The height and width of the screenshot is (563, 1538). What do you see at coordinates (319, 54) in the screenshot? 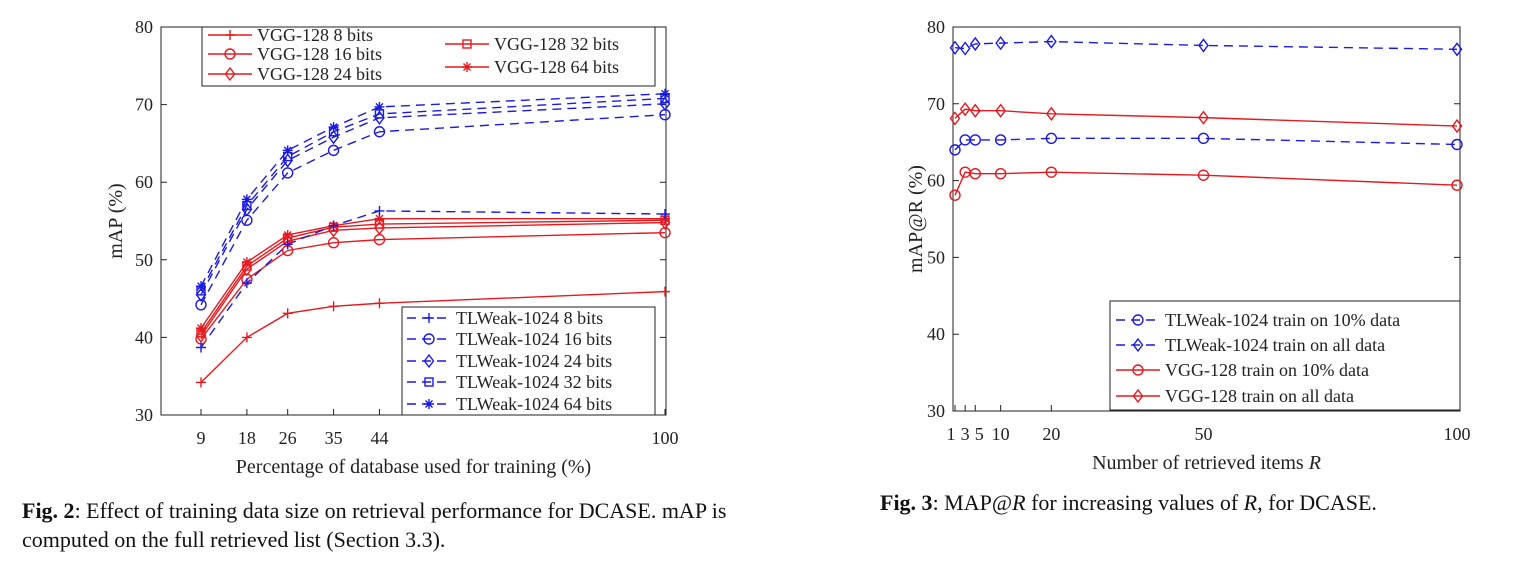
I see `legend-label: VGG-128 16 bits` at bounding box center [319, 54].